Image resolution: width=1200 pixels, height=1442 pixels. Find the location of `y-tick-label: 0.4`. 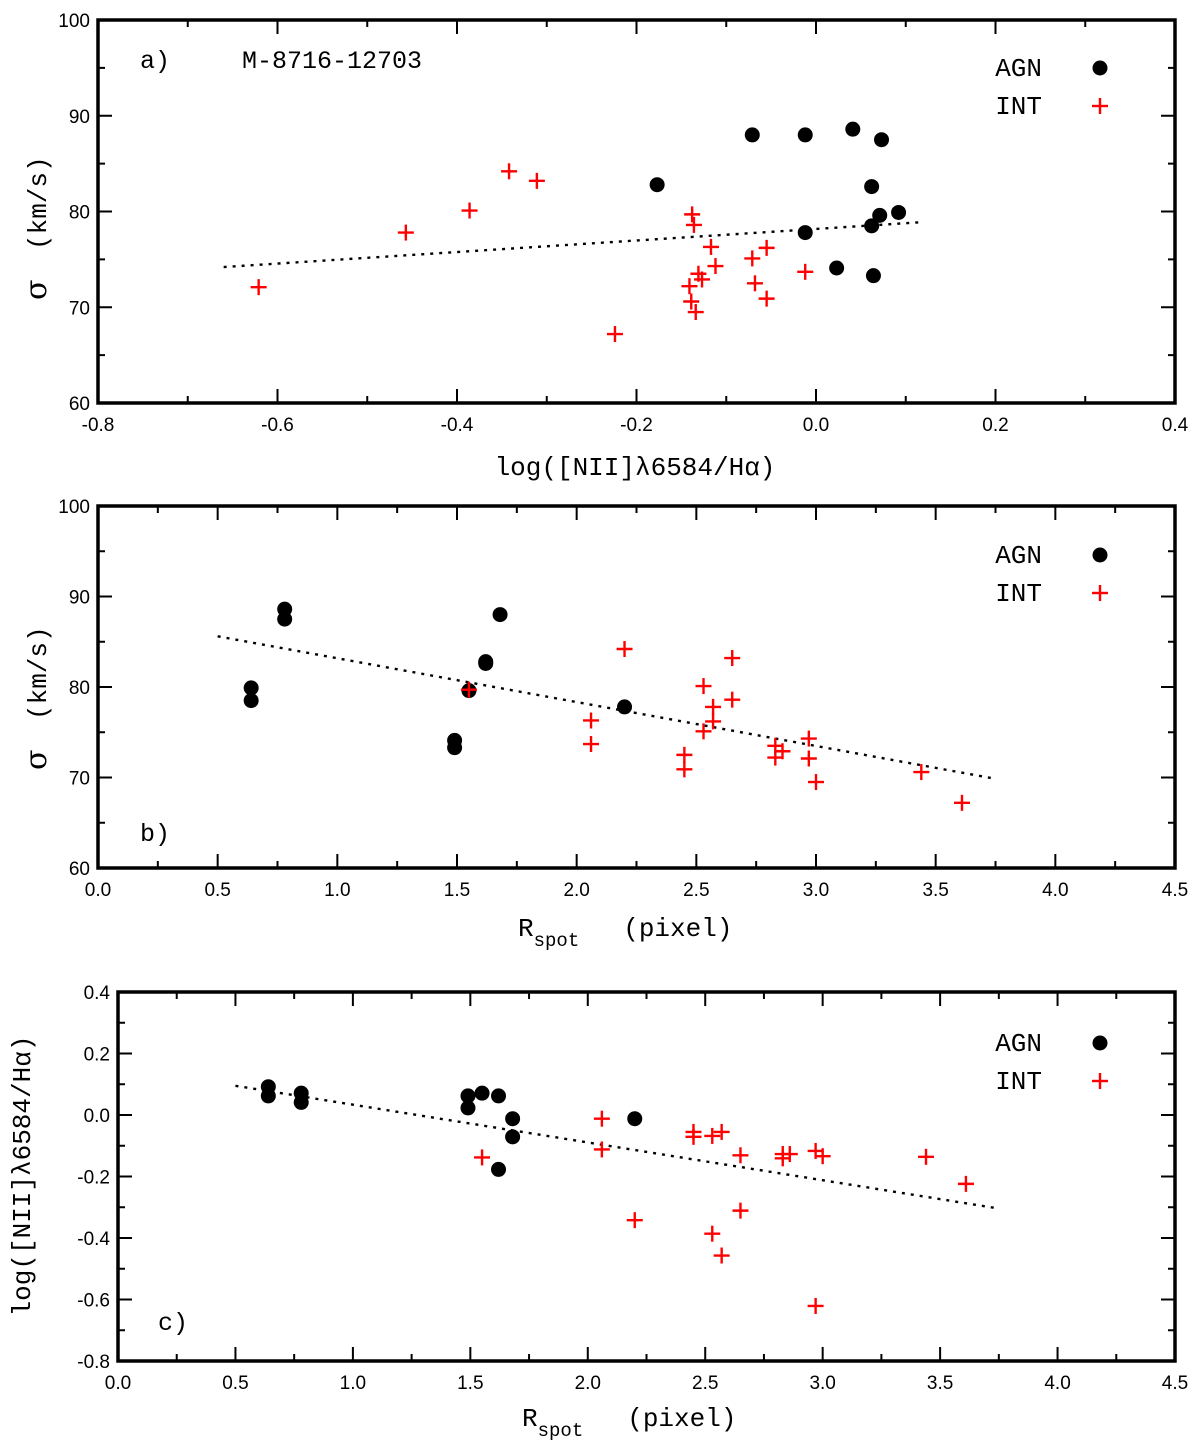

y-tick-label: 0.4 is located at coordinates (97, 993).